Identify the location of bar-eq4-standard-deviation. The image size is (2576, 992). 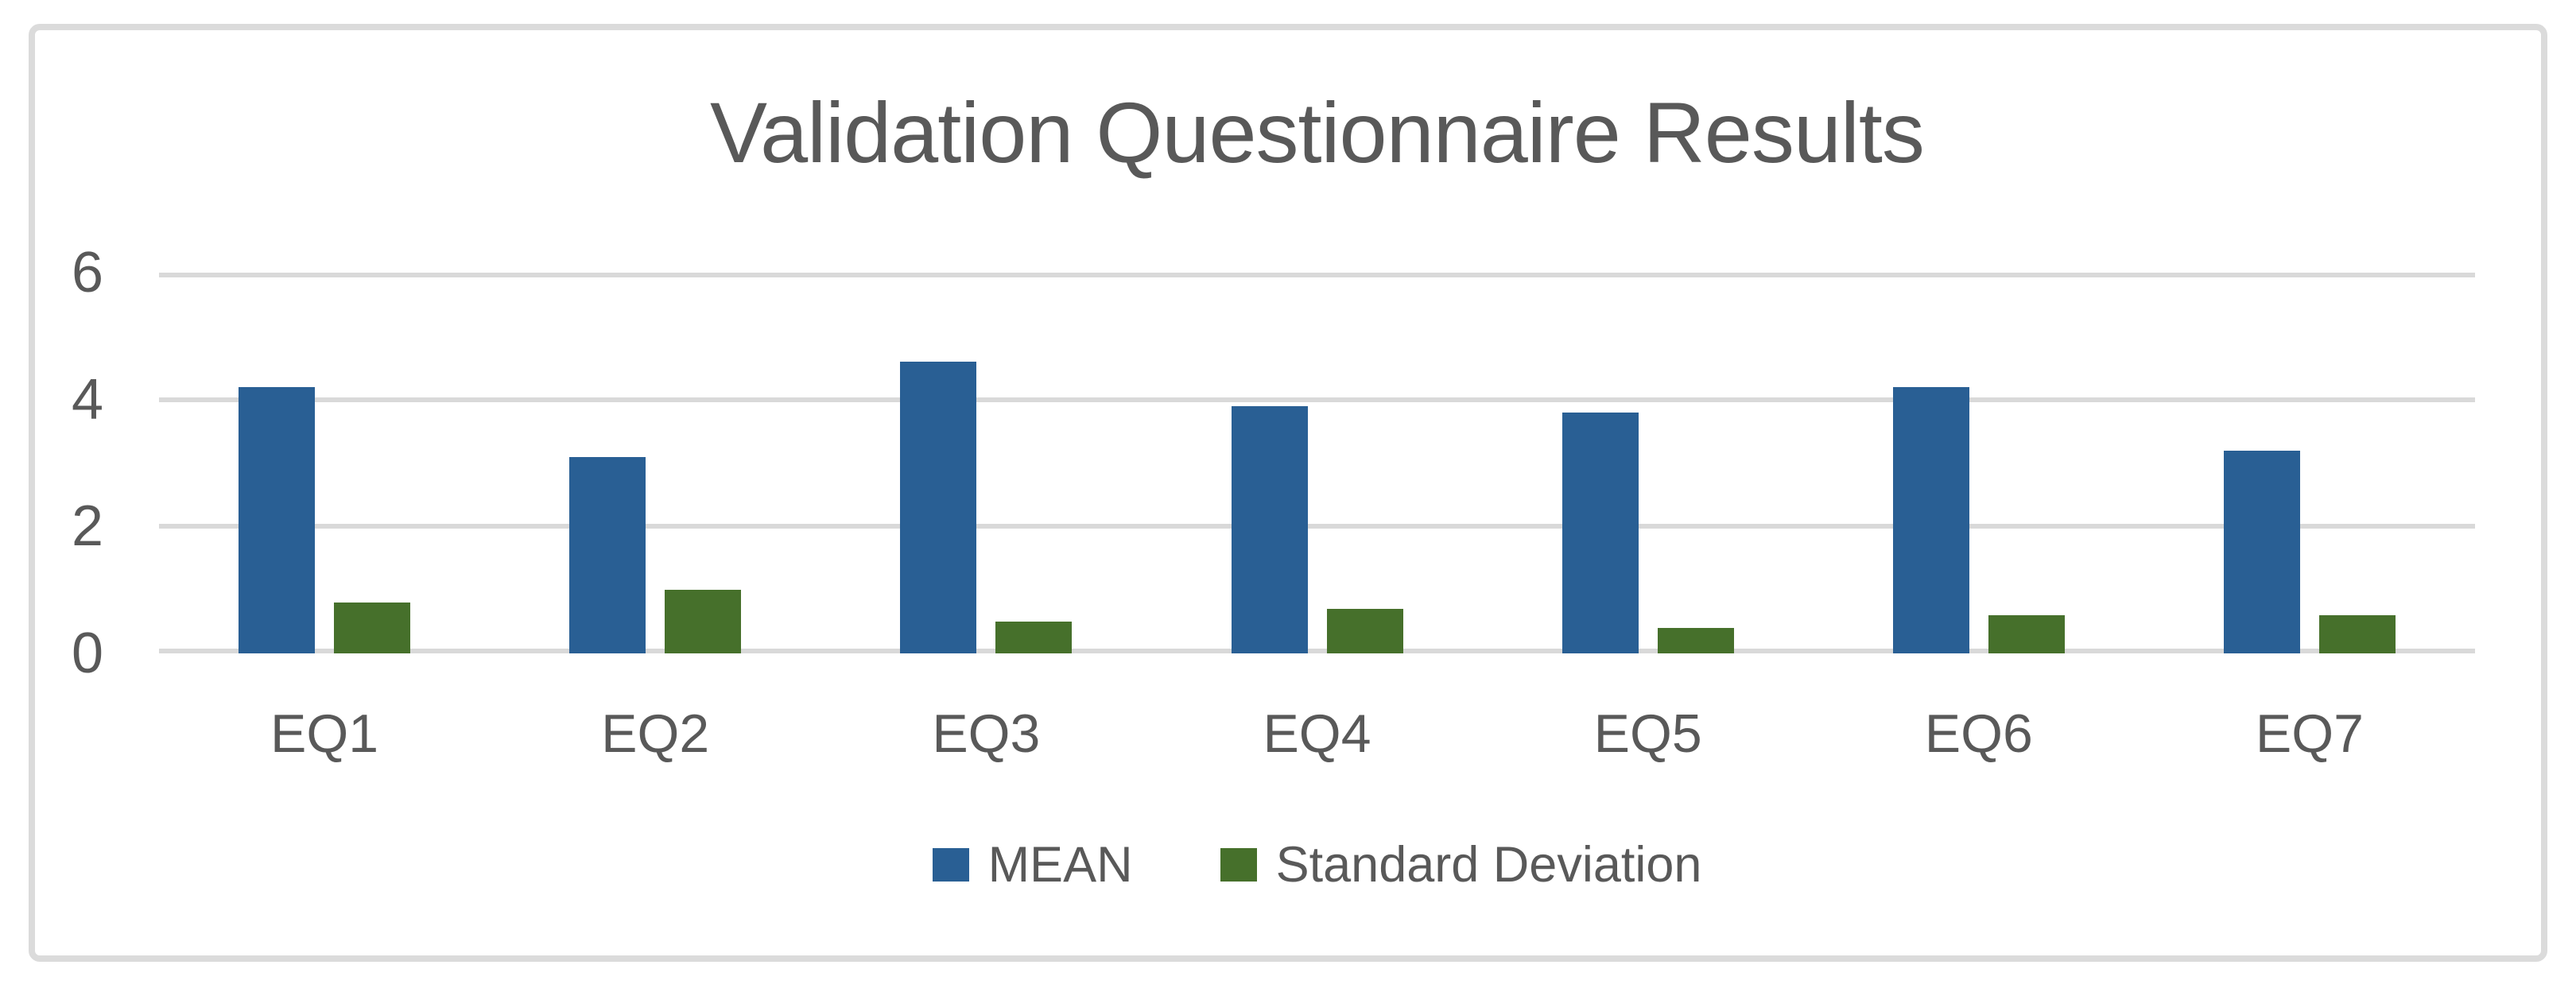
(1365, 631).